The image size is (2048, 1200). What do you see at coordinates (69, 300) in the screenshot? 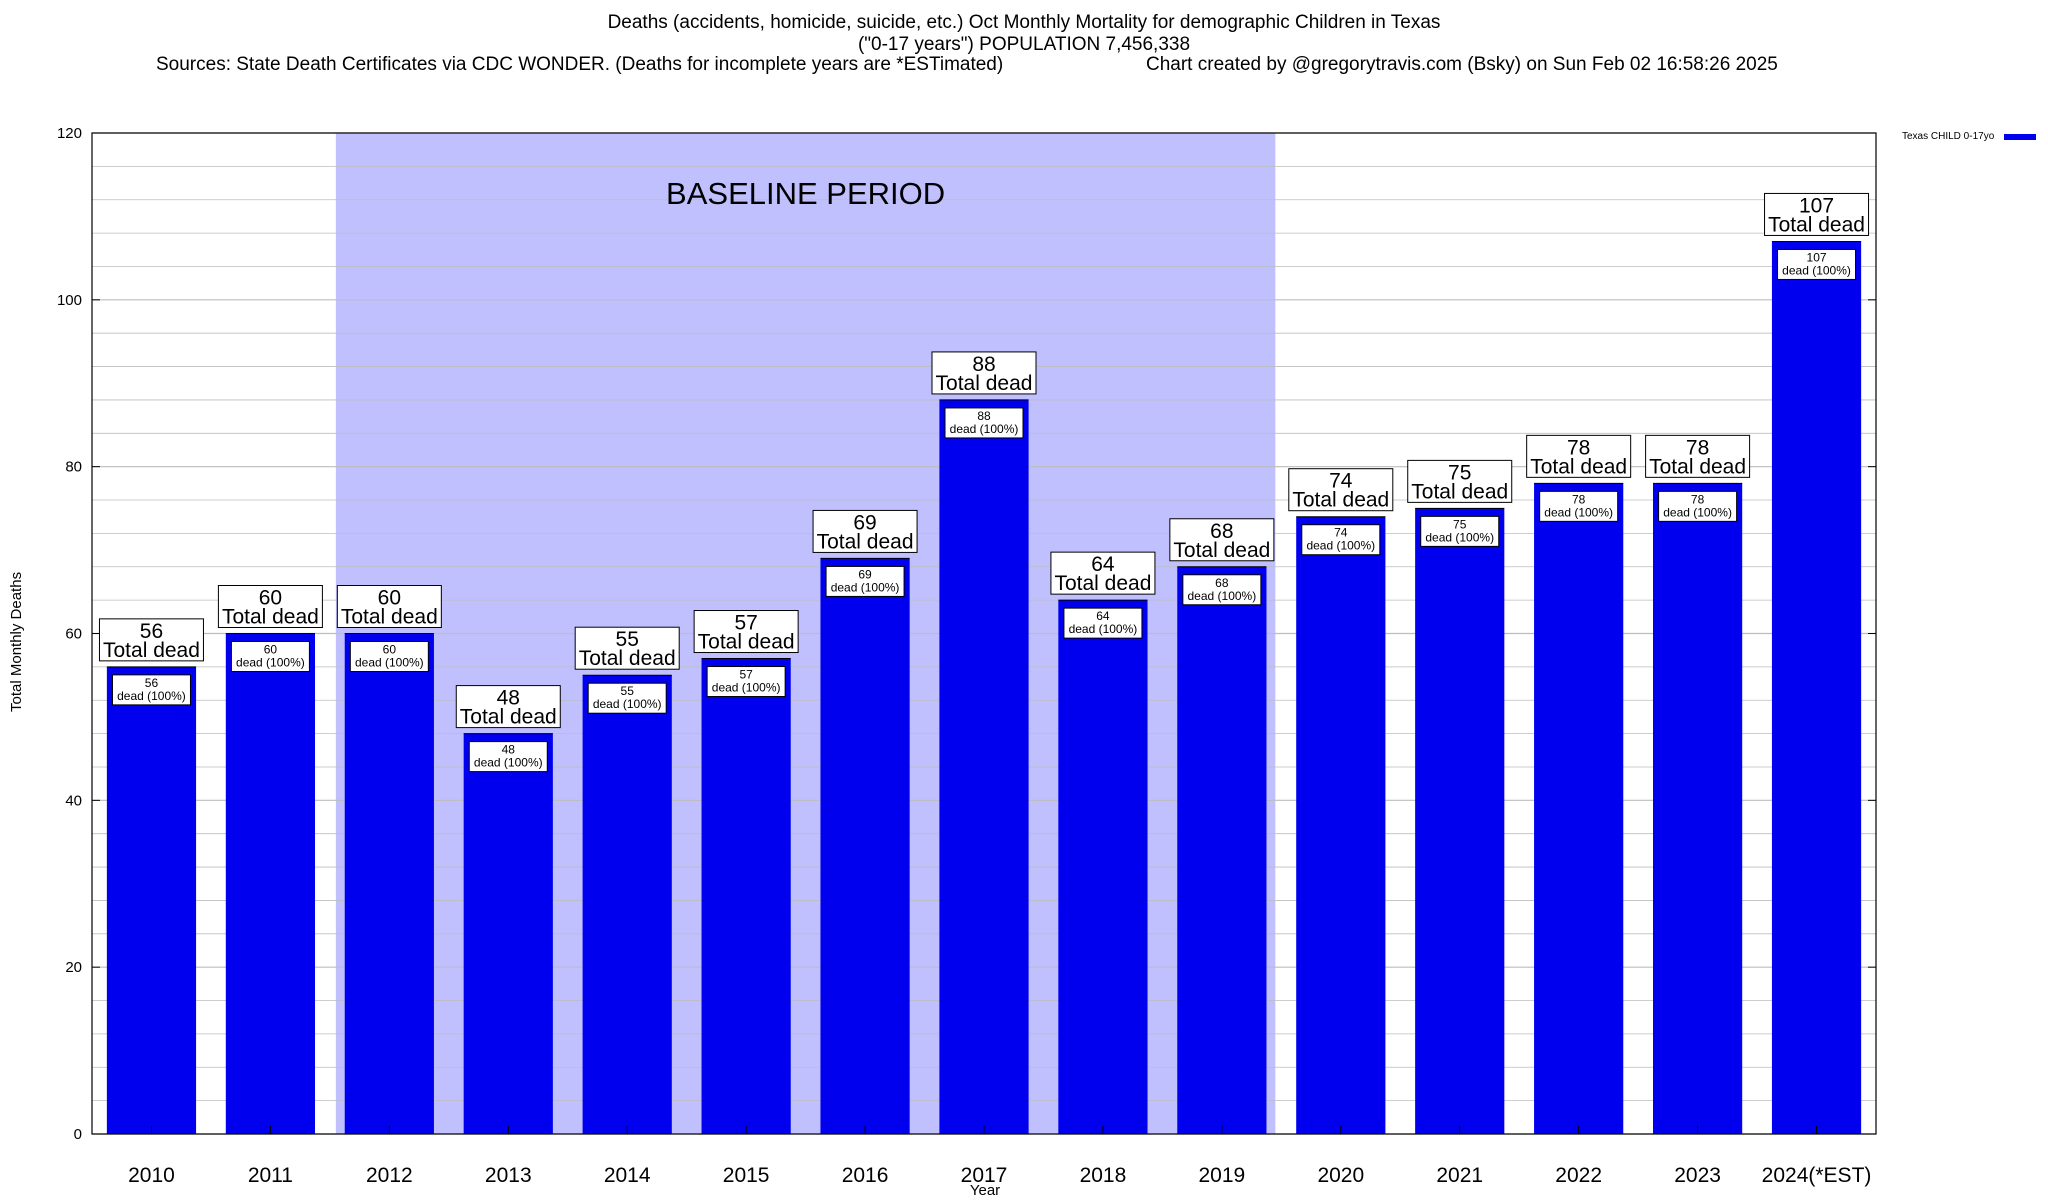
I see `y-tick-label: 100` at bounding box center [69, 300].